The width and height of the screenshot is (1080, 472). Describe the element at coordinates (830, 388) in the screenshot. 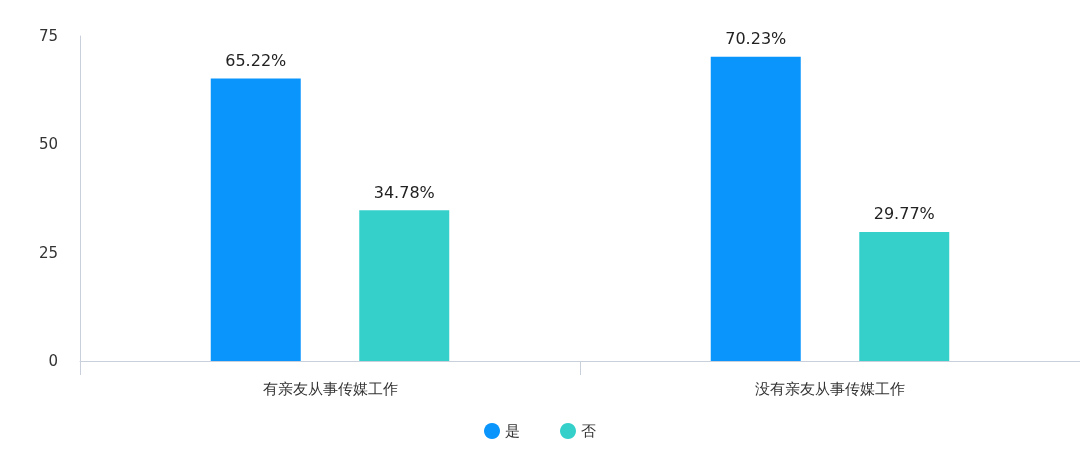

I see `x-tick-label: 没有亲友从事传媒工作` at that location.